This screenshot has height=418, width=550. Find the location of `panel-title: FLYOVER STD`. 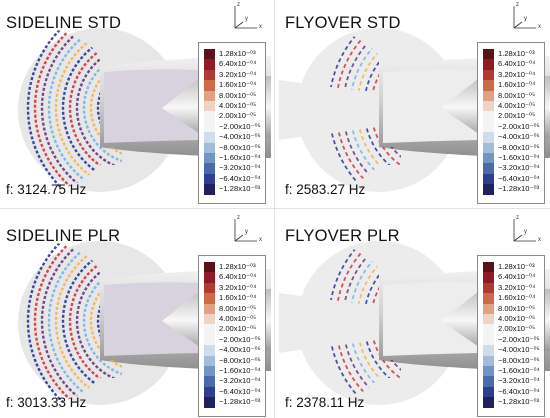

panel-title: FLYOVER STD is located at coordinates (343, 23).